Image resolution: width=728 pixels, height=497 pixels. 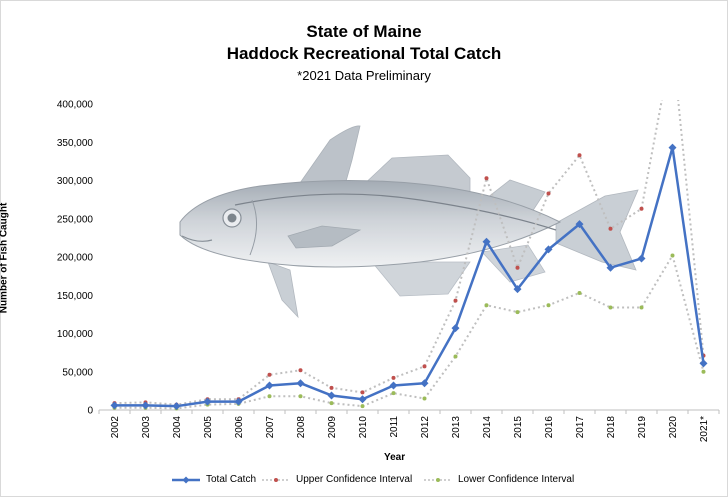 What do you see at coordinates (75, 181) in the screenshot?
I see `y-tick-label: 300,000` at bounding box center [75, 181].